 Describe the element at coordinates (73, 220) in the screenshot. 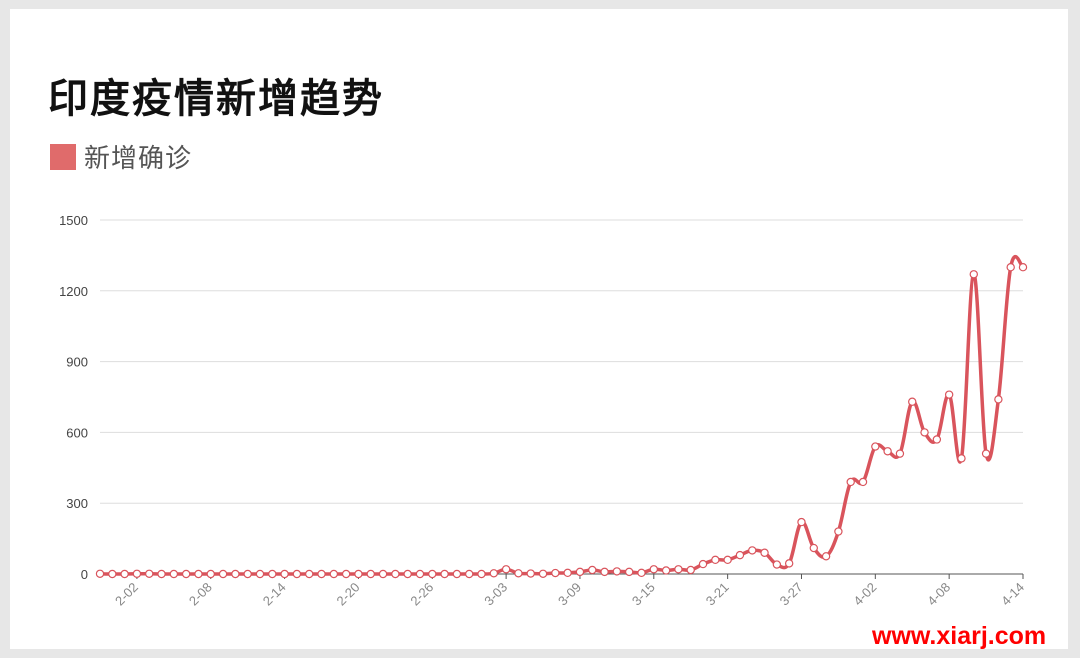

I see `y-tick-label: 1500` at that location.